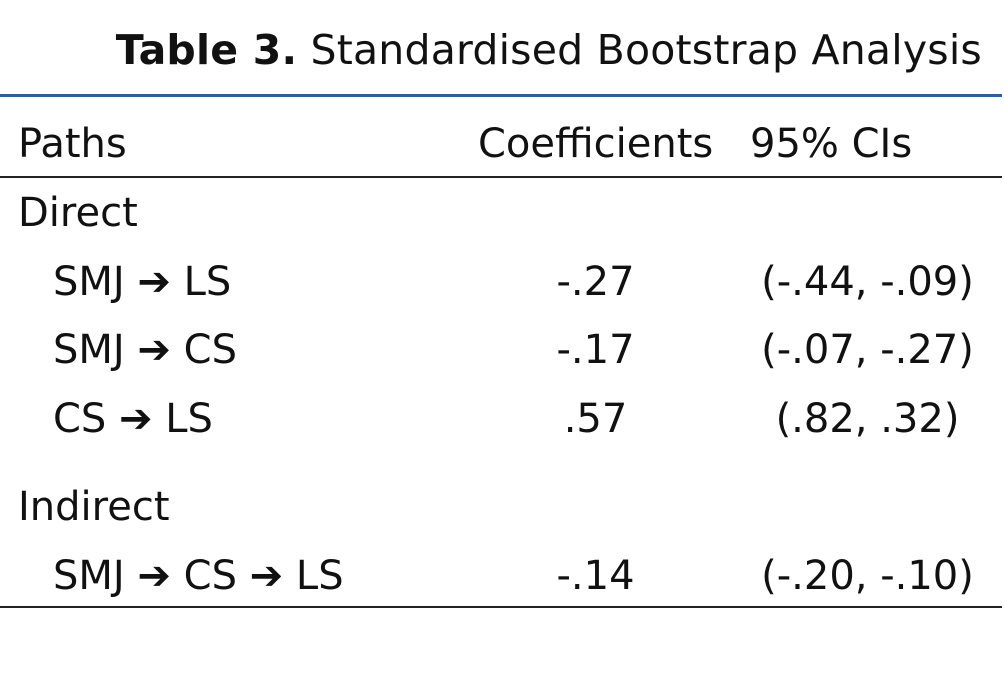 Image resolution: width=1004 pixels, height=689 pixels. I want to click on header-rule, so click(501, 177).